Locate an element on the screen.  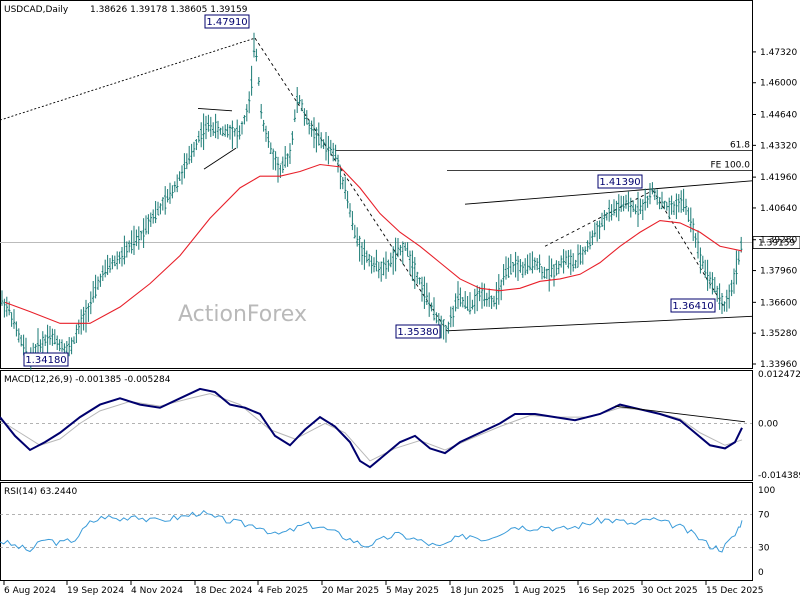
rsi-layer is located at coordinates (376, 531).